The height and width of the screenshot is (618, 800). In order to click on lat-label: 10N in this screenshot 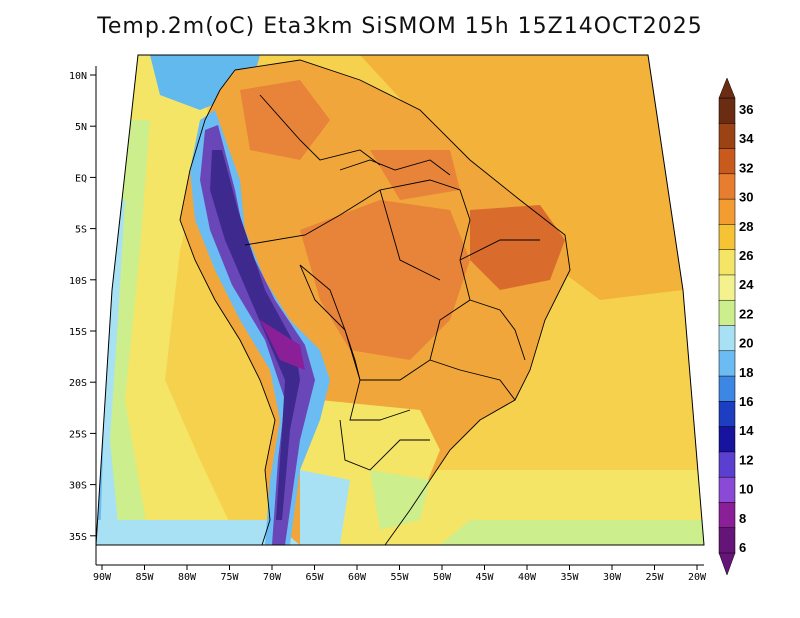, I will do `click(78, 76)`.